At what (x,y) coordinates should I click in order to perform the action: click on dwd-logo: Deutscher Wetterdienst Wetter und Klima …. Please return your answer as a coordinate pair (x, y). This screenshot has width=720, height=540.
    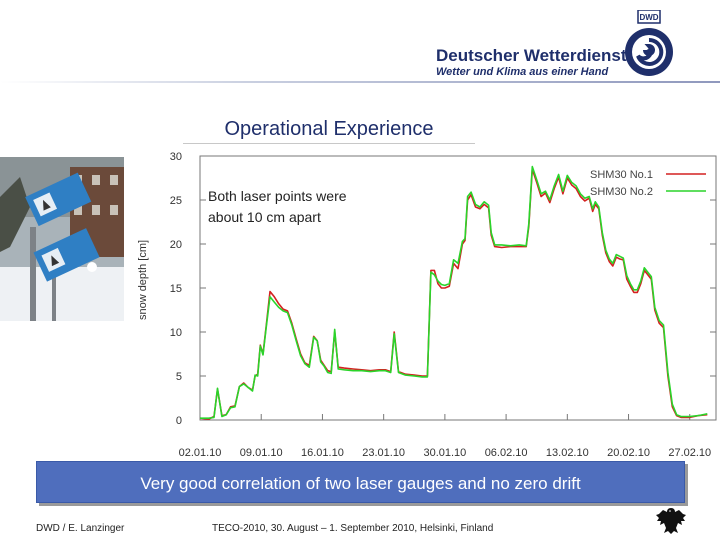
    Looking at the image, I should click on (568, 44).